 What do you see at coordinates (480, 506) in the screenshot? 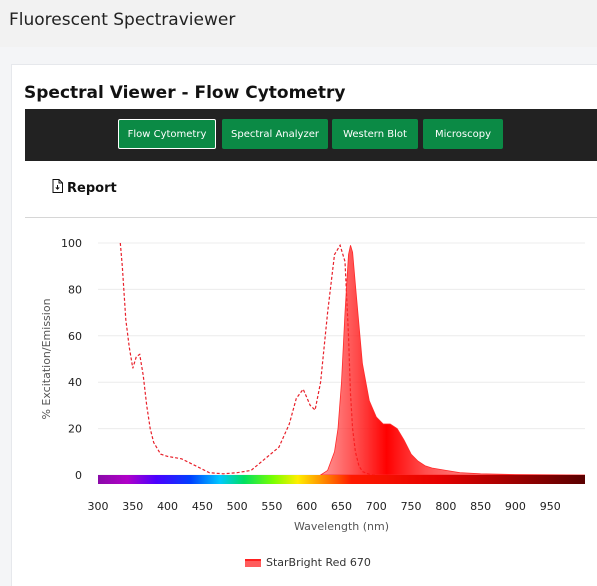
I see `x-tick-label: 850` at bounding box center [480, 506].